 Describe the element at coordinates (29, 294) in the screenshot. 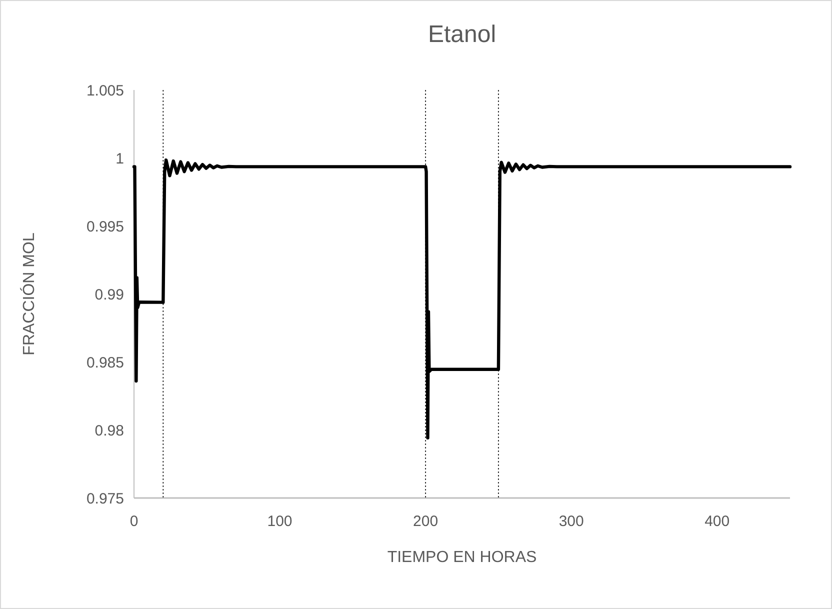

I see `y-axis-title: FRACCIÓN MOL` at that location.